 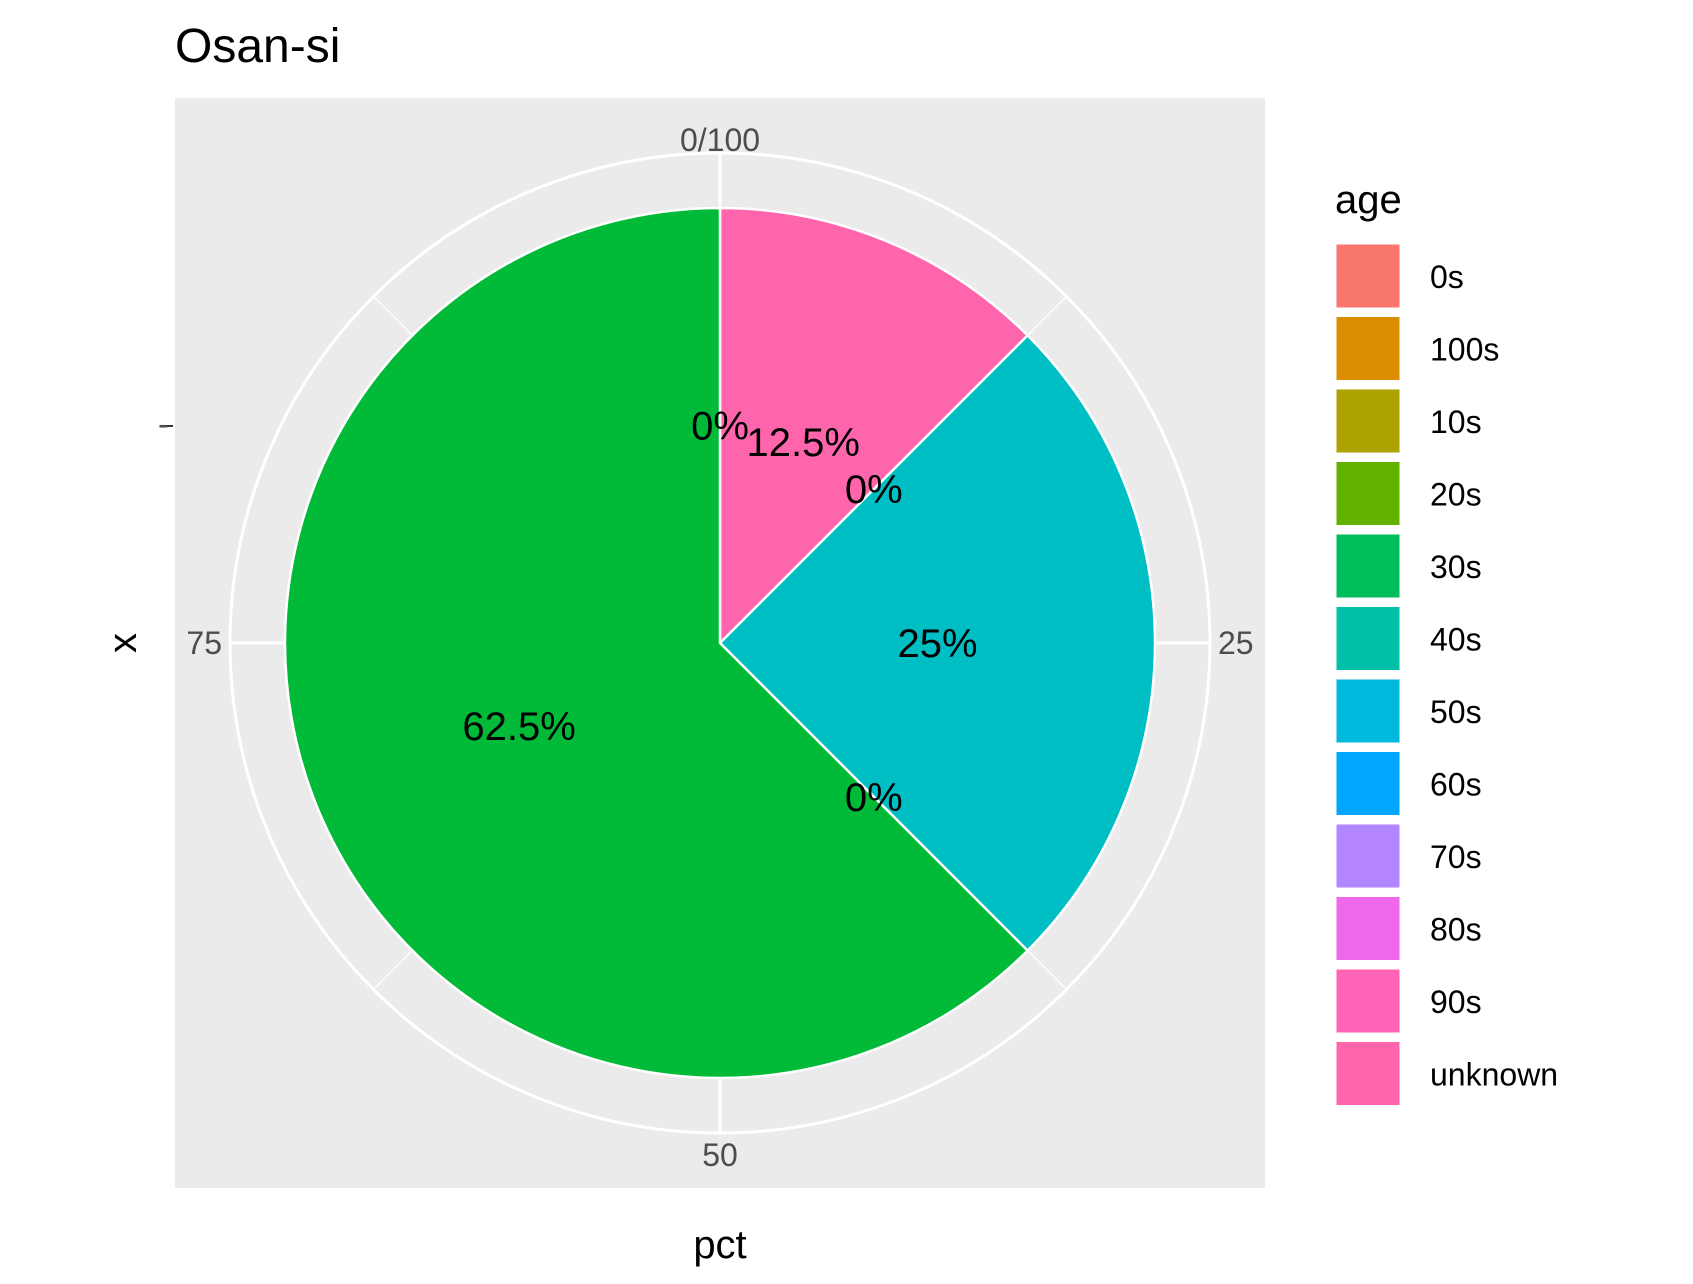 What do you see at coordinates (1447, 277) in the screenshot?
I see `legend-label: 0s` at bounding box center [1447, 277].